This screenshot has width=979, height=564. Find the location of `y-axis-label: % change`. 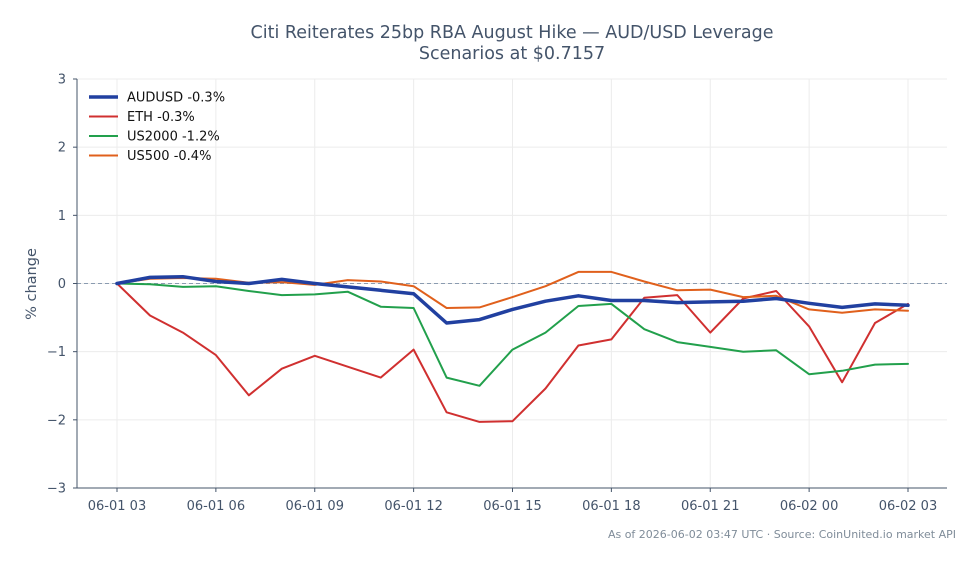

y-axis-label: % change is located at coordinates (32, 284).